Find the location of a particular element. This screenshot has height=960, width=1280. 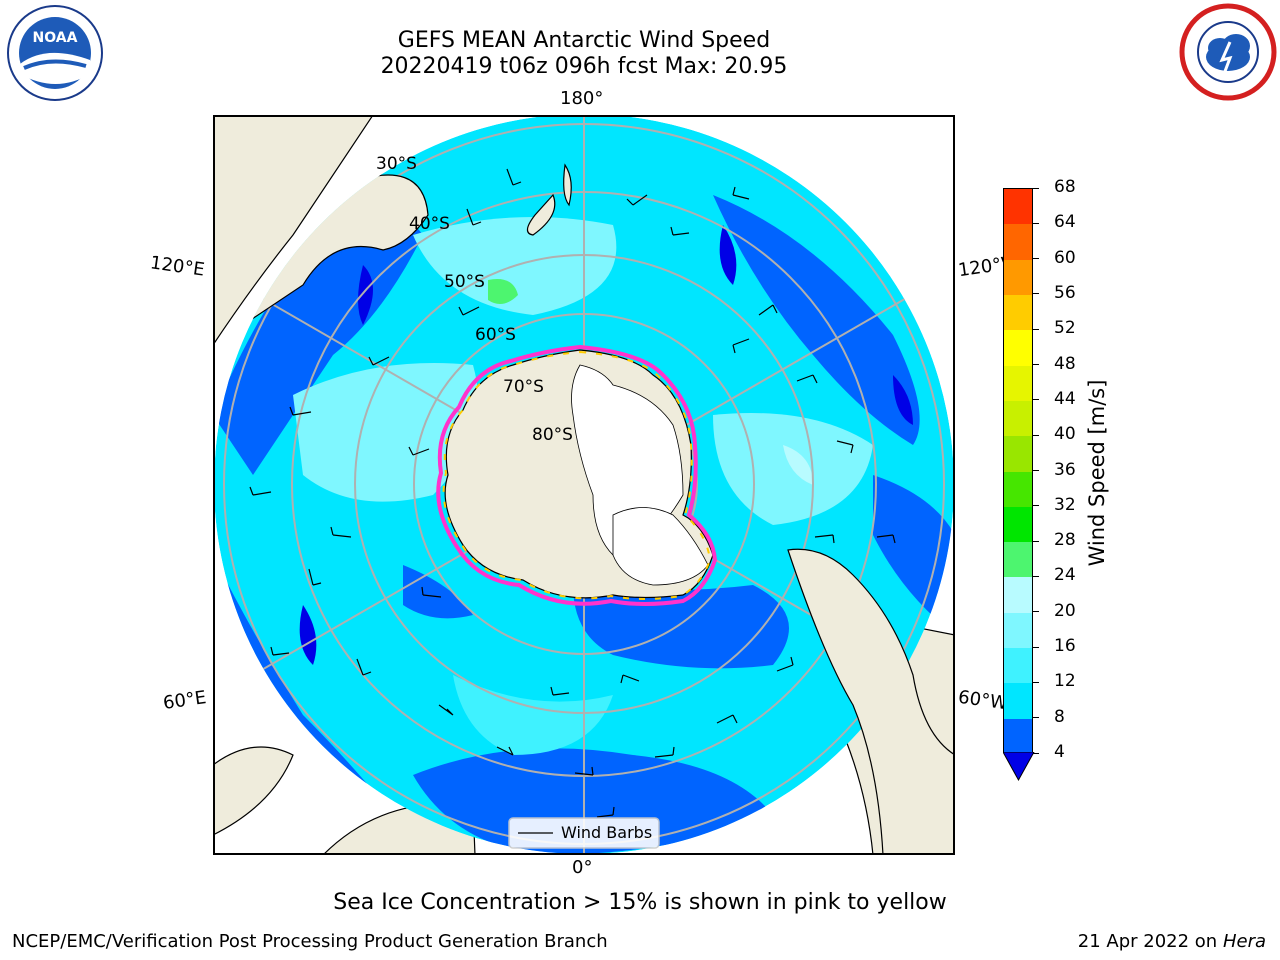

lon-label-60w: 60°W is located at coordinates (982, 700).